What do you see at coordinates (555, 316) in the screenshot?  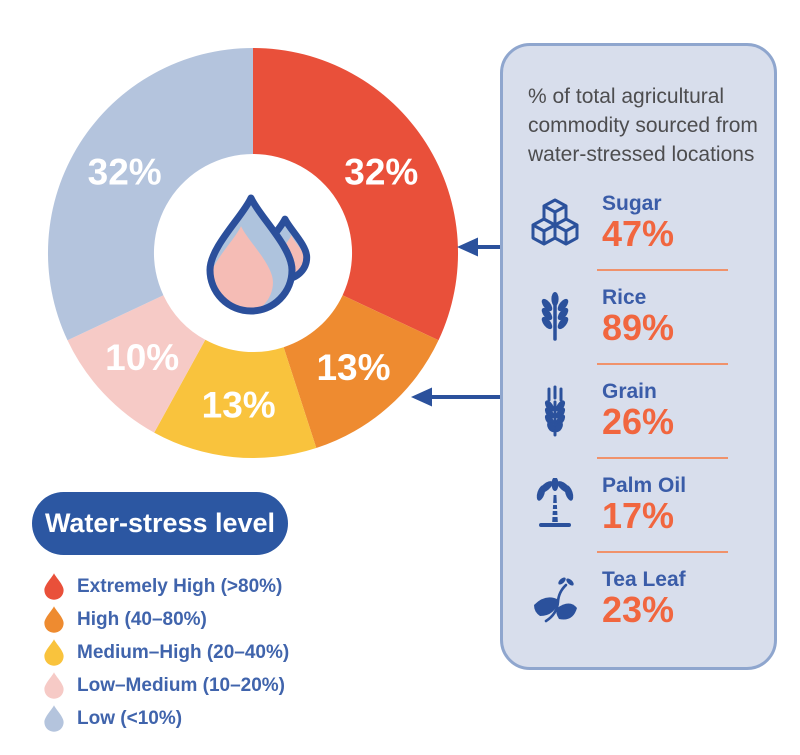 I see `rice-icon` at bounding box center [555, 316].